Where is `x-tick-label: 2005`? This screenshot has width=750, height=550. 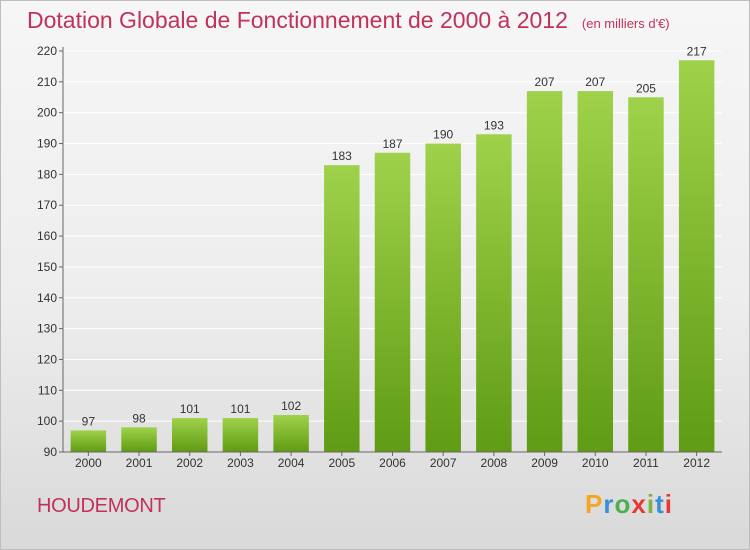
x-tick-label: 2005 is located at coordinates (341, 463).